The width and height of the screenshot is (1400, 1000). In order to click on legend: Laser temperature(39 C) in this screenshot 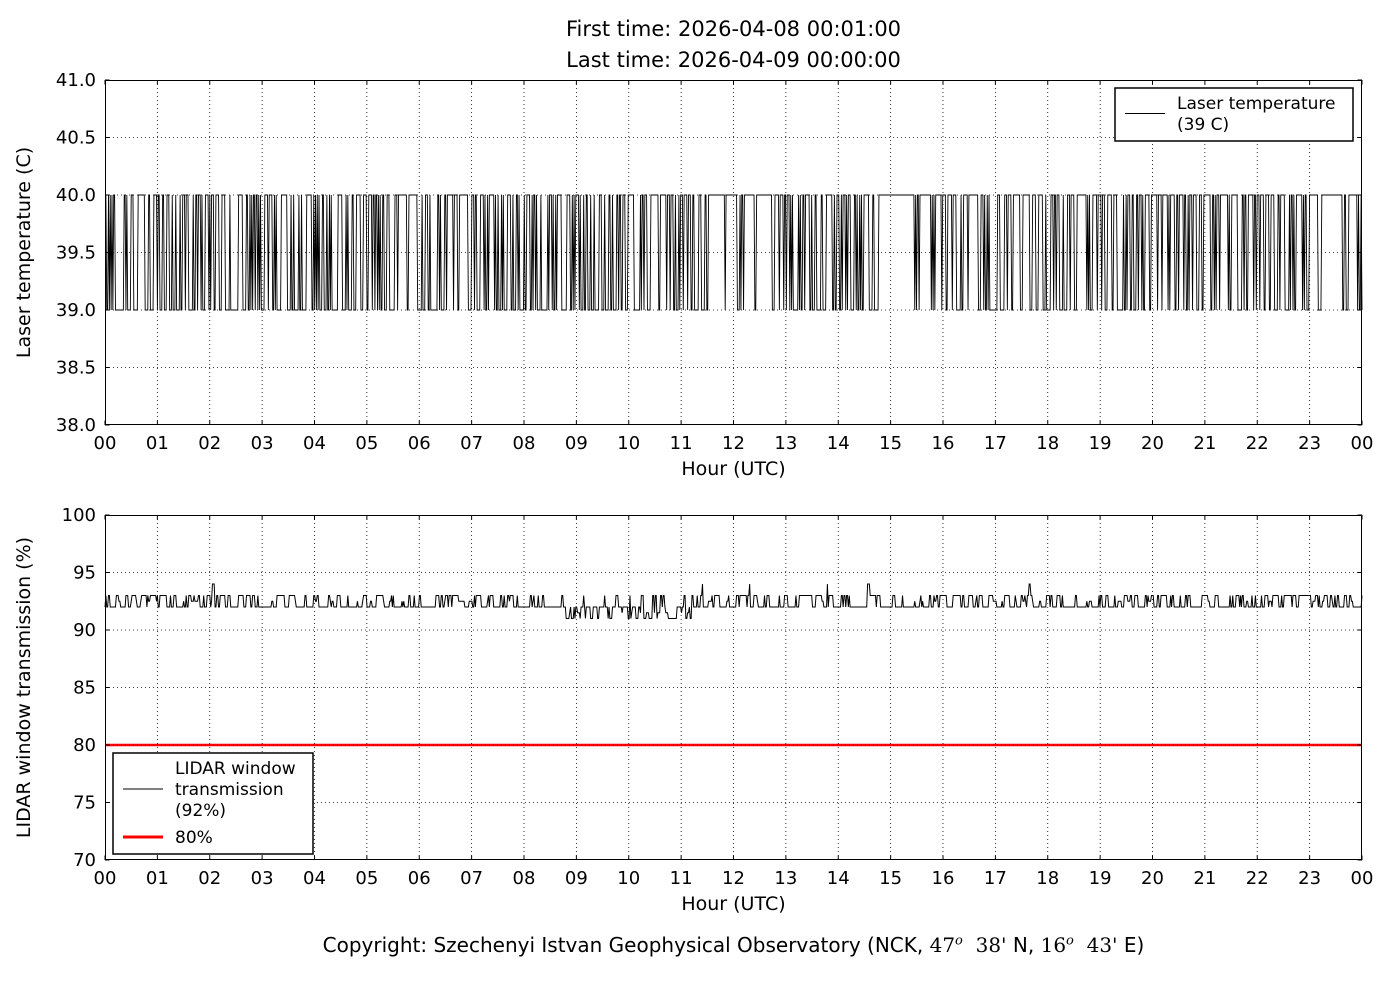, I will do `click(1234, 114)`.